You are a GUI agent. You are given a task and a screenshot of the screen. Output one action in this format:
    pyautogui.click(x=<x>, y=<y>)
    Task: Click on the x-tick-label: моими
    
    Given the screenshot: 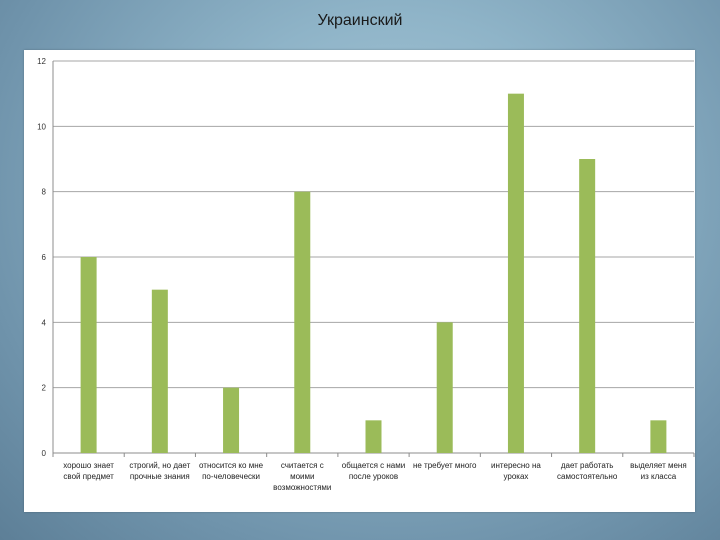 What is the action you would take?
    pyautogui.click(x=302, y=476)
    